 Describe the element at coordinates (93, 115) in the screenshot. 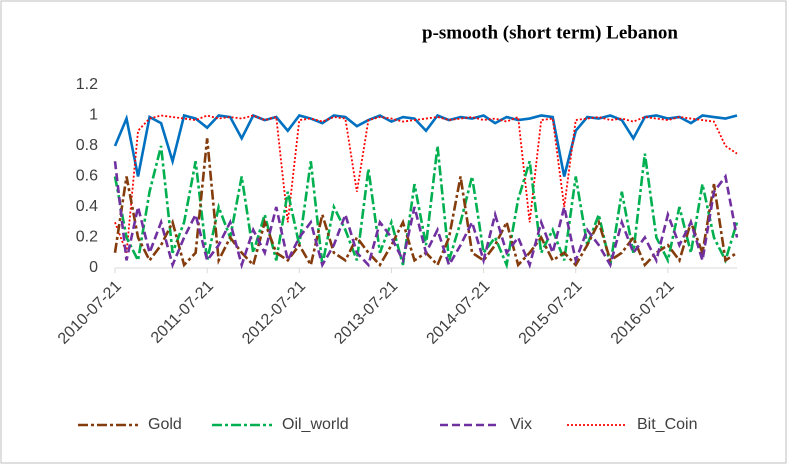

I see `y-tick-label: 1` at that location.